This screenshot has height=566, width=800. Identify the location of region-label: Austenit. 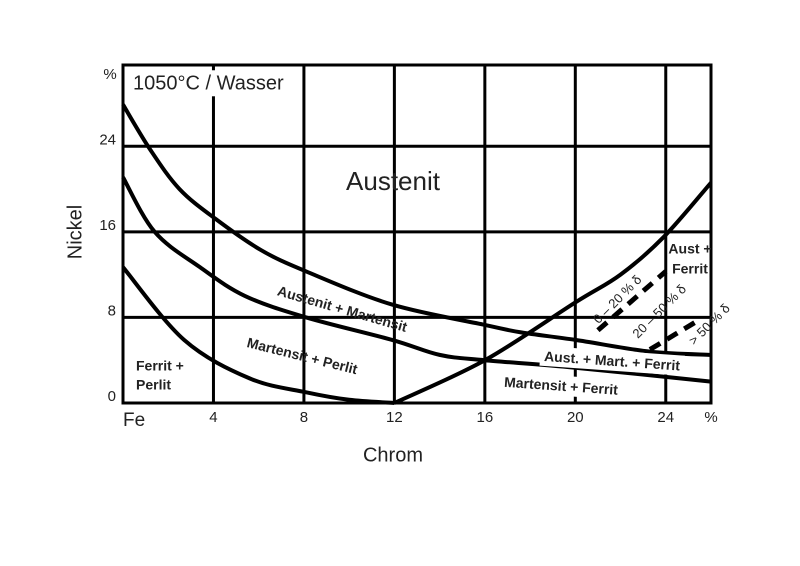
(393, 181).